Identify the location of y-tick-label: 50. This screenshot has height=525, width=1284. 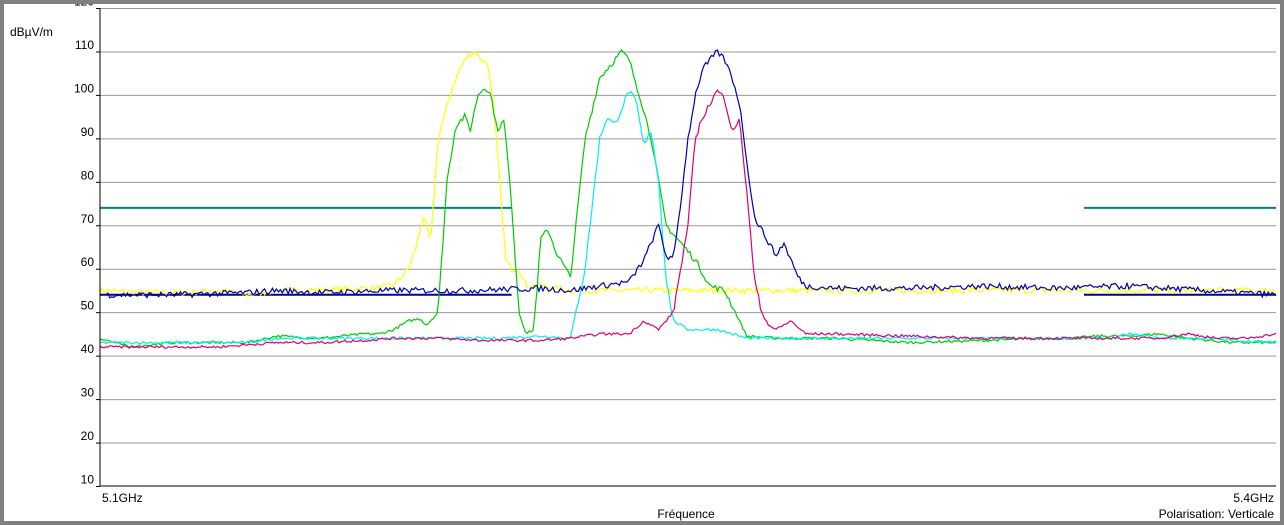
(88, 306).